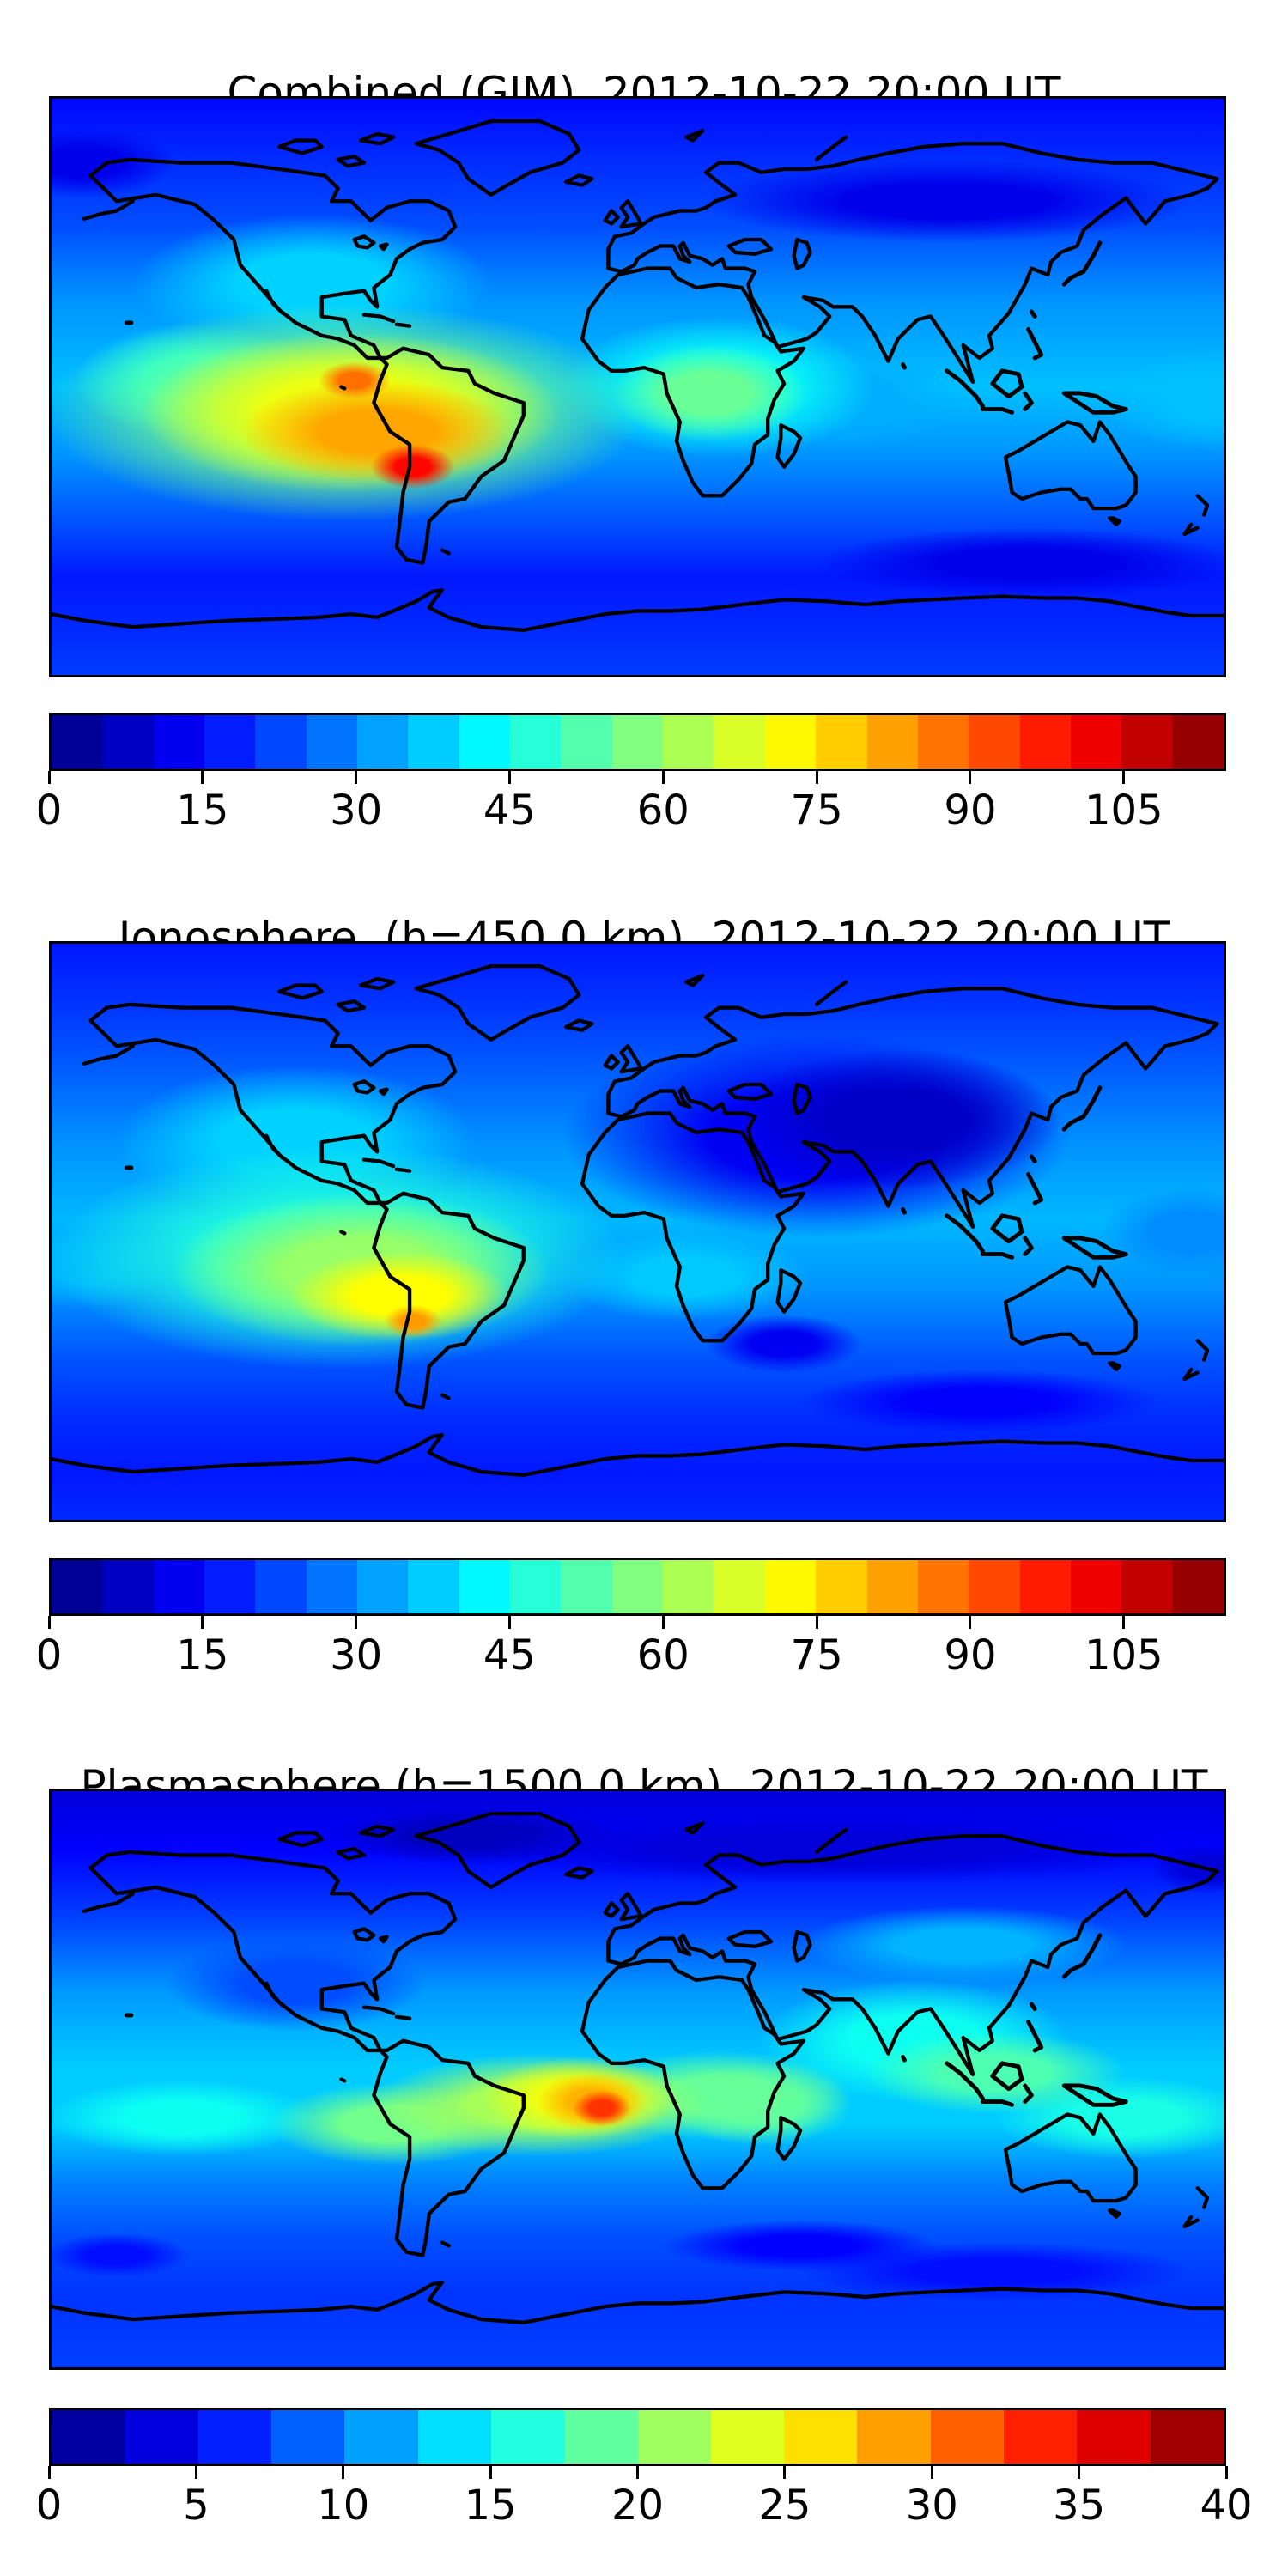 This screenshot has width=1288, height=2576. Describe the element at coordinates (784, 2506) in the screenshot. I see `colorbar-tick-label: 25` at that location.